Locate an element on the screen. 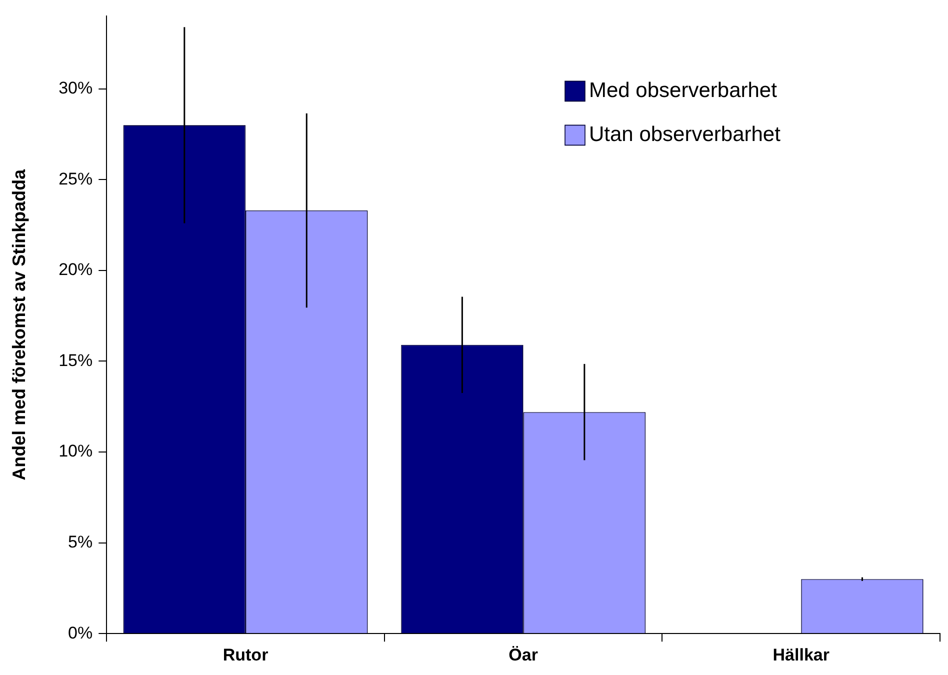 This screenshot has width=948, height=675. y-tick-label: 15% is located at coordinates (75, 360).